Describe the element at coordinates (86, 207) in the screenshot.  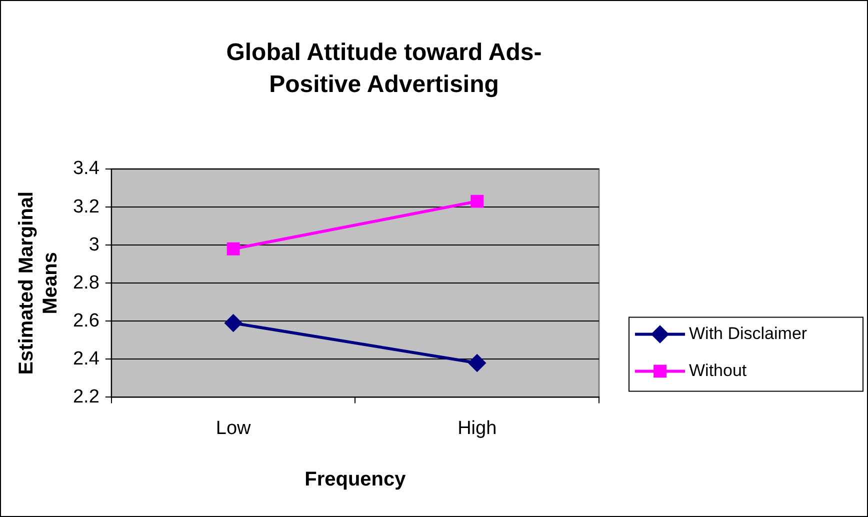
I see `y-tick-label: 3.2` at that location.